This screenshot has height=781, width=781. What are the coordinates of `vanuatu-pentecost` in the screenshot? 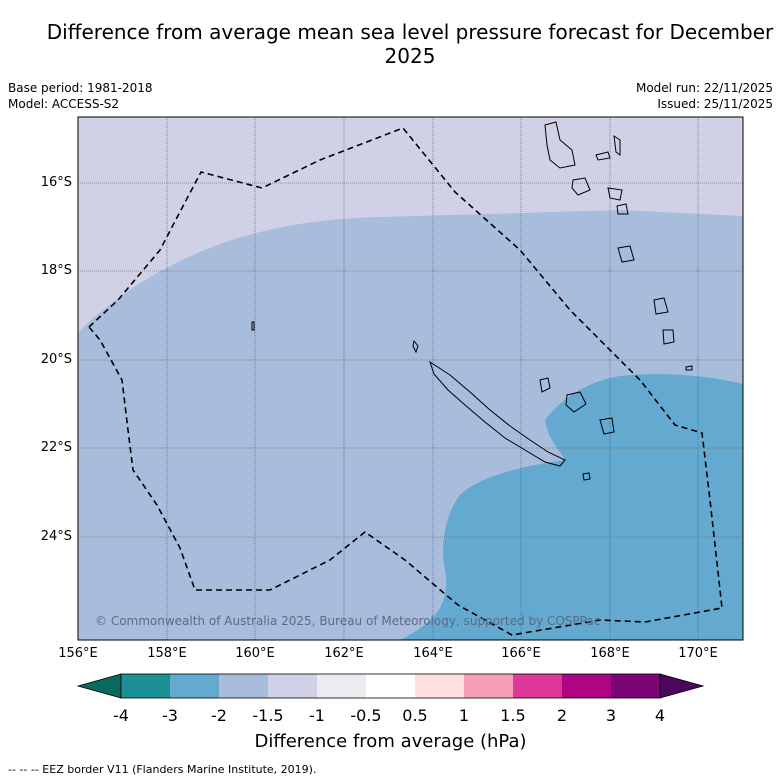 It's located at (615, 194).